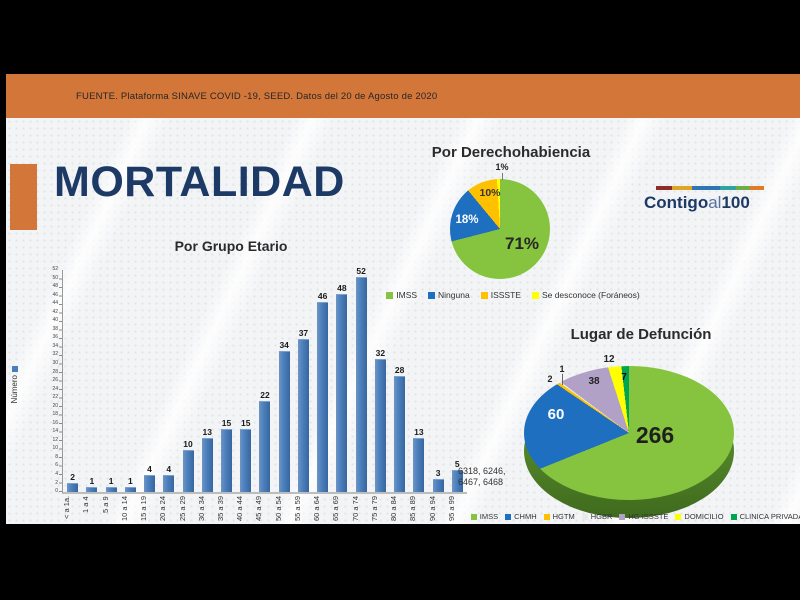 This screenshot has height=600, width=800. I want to click on x-tick-label: 75 a 79, so click(374, 509).